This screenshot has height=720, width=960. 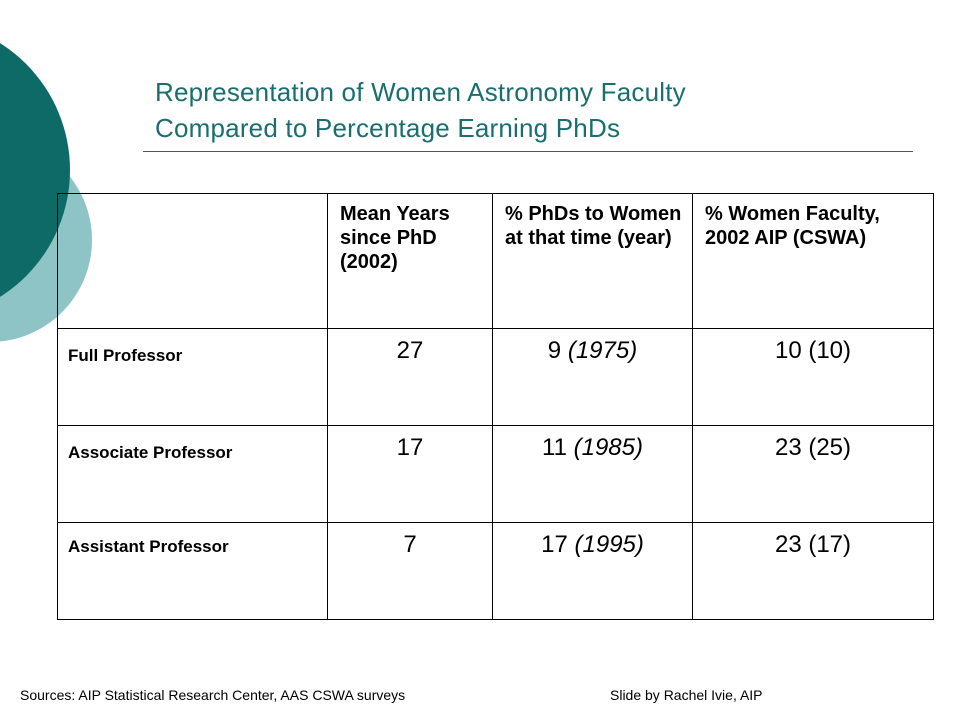 What do you see at coordinates (35, 170) in the screenshot?
I see `dark-teal-circle` at bounding box center [35, 170].